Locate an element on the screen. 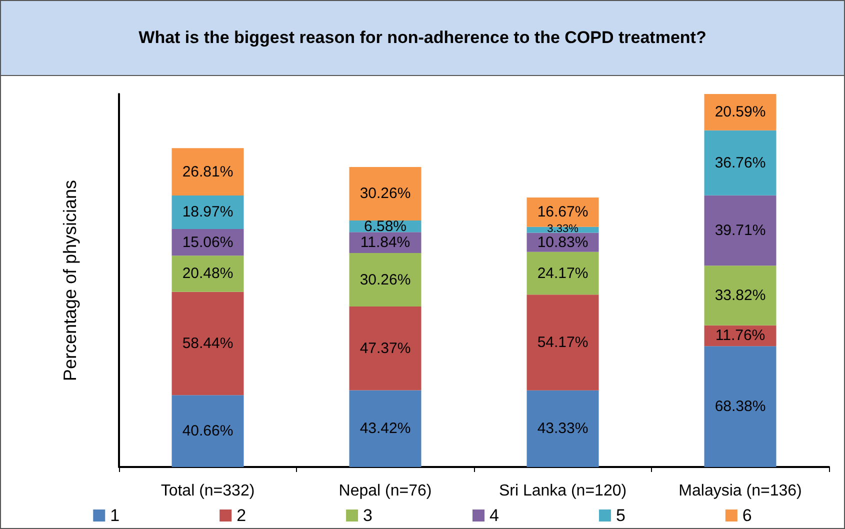  legend-label: 1 is located at coordinates (115, 515).